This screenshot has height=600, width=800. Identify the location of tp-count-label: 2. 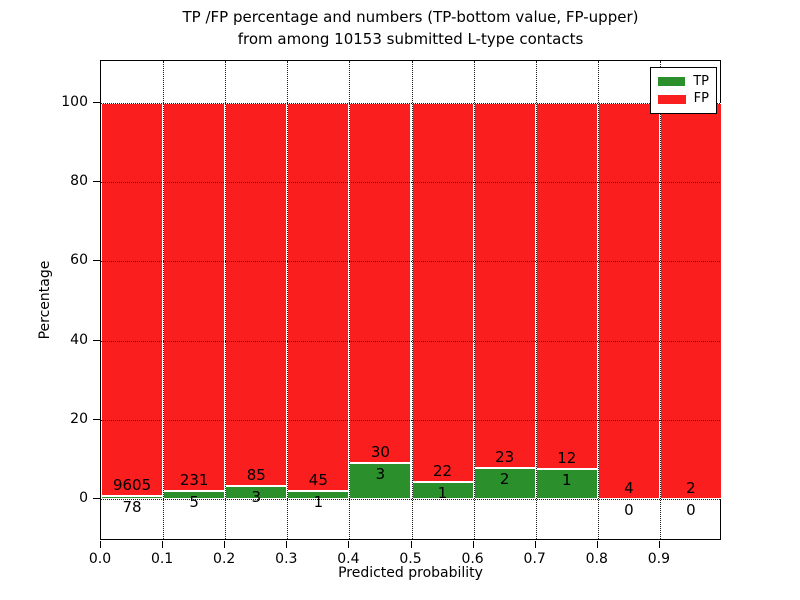
(504, 478).